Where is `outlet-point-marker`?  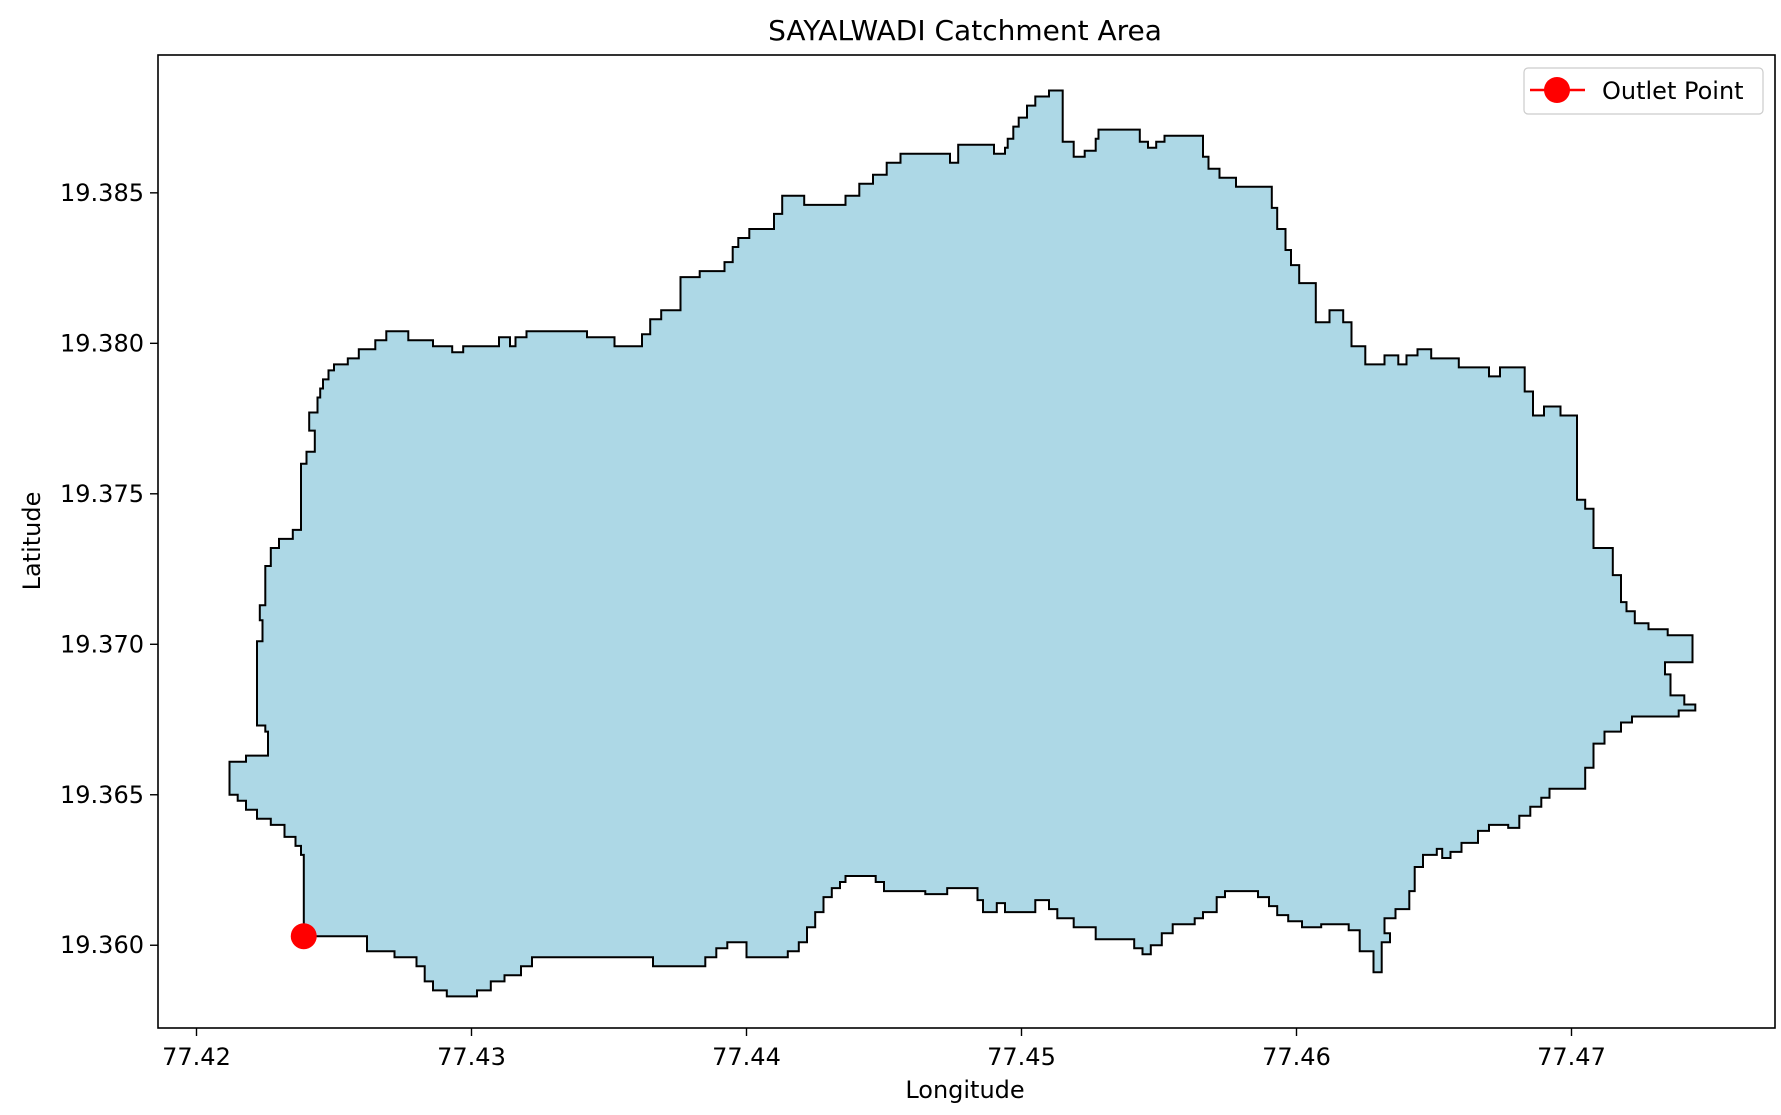
outlet-point-marker is located at coordinates (303, 936).